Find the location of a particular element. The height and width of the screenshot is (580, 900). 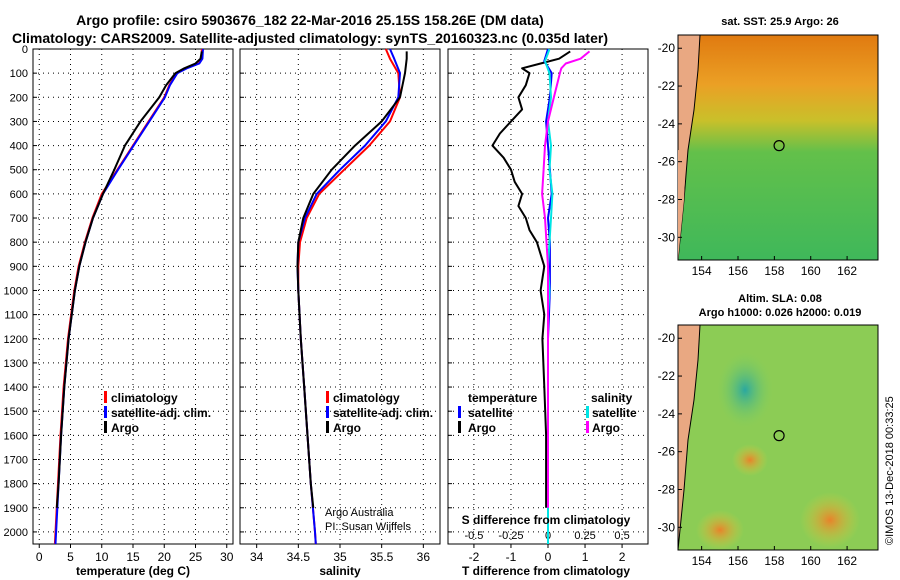

legend-head-temperature: temperature is located at coordinates (503, 398).